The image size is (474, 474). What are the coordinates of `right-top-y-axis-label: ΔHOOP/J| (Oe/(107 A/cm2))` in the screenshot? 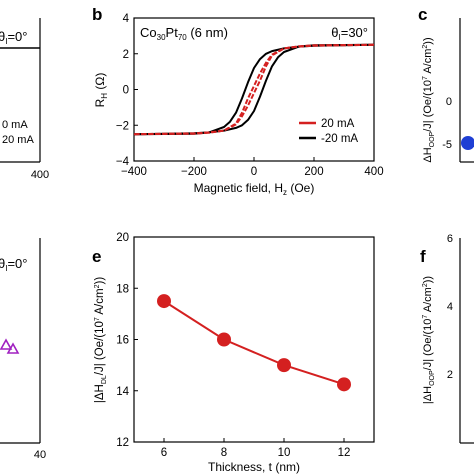 It's located at (429, 99).